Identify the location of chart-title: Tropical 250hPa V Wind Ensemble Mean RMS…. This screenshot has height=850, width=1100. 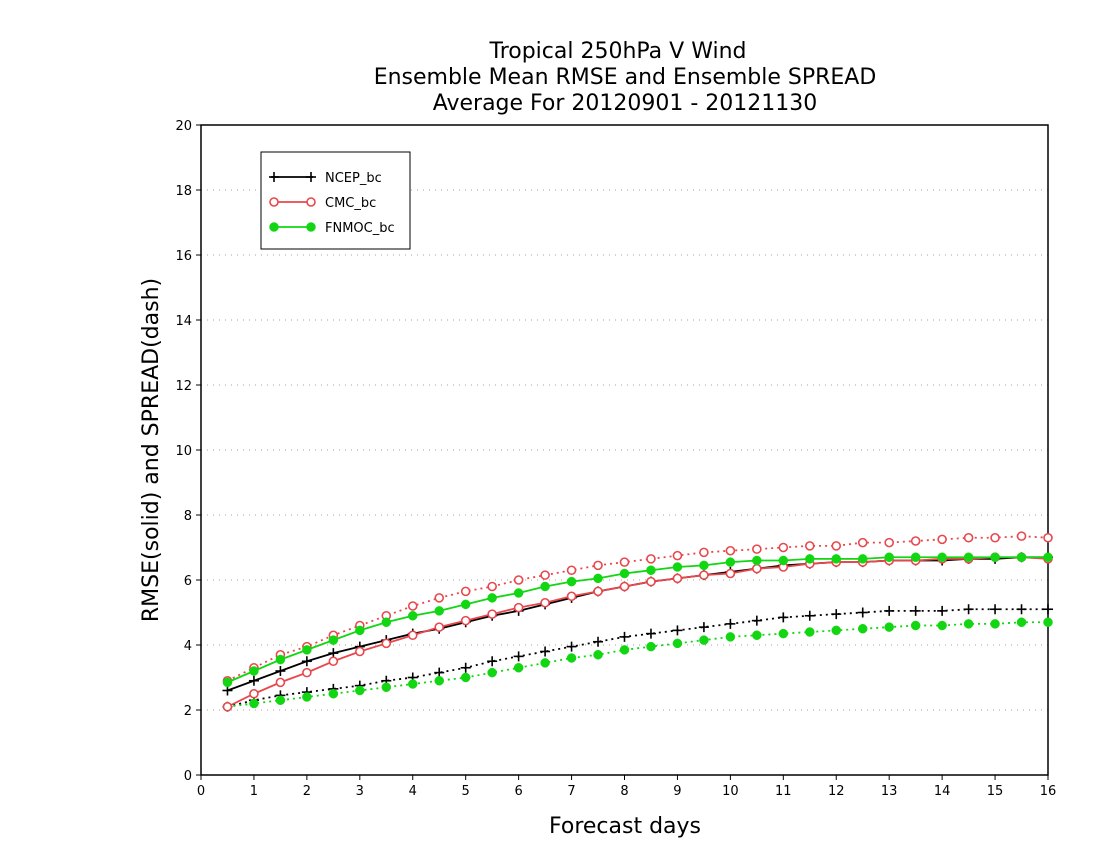
(625, 77).